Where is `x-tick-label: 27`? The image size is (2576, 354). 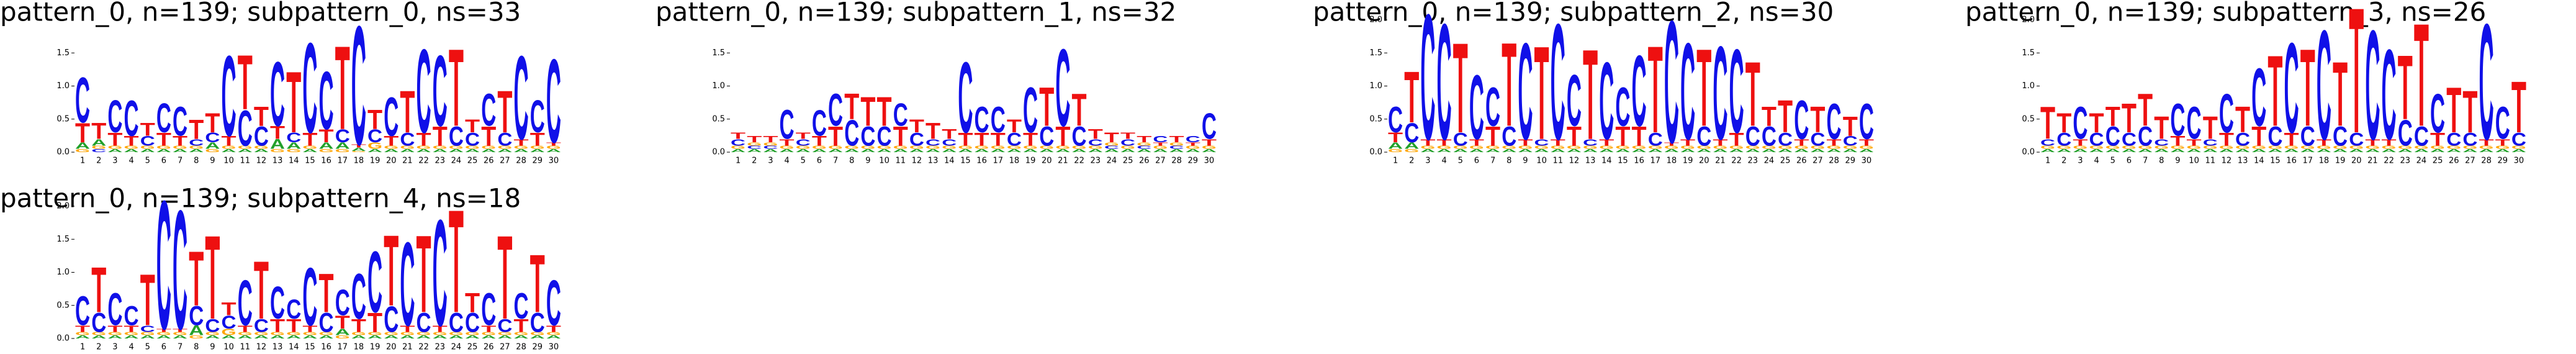 x-tick-label: 27 is located at coordinates (1160, 161).